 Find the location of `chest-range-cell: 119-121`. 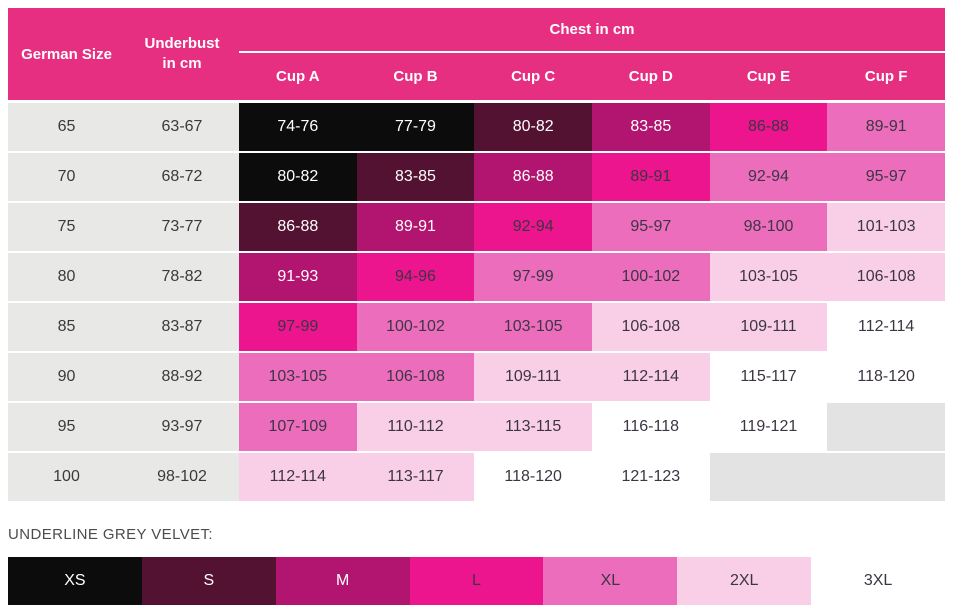

chest-range-cell: 119-121 is located at coordinates (768, 427).